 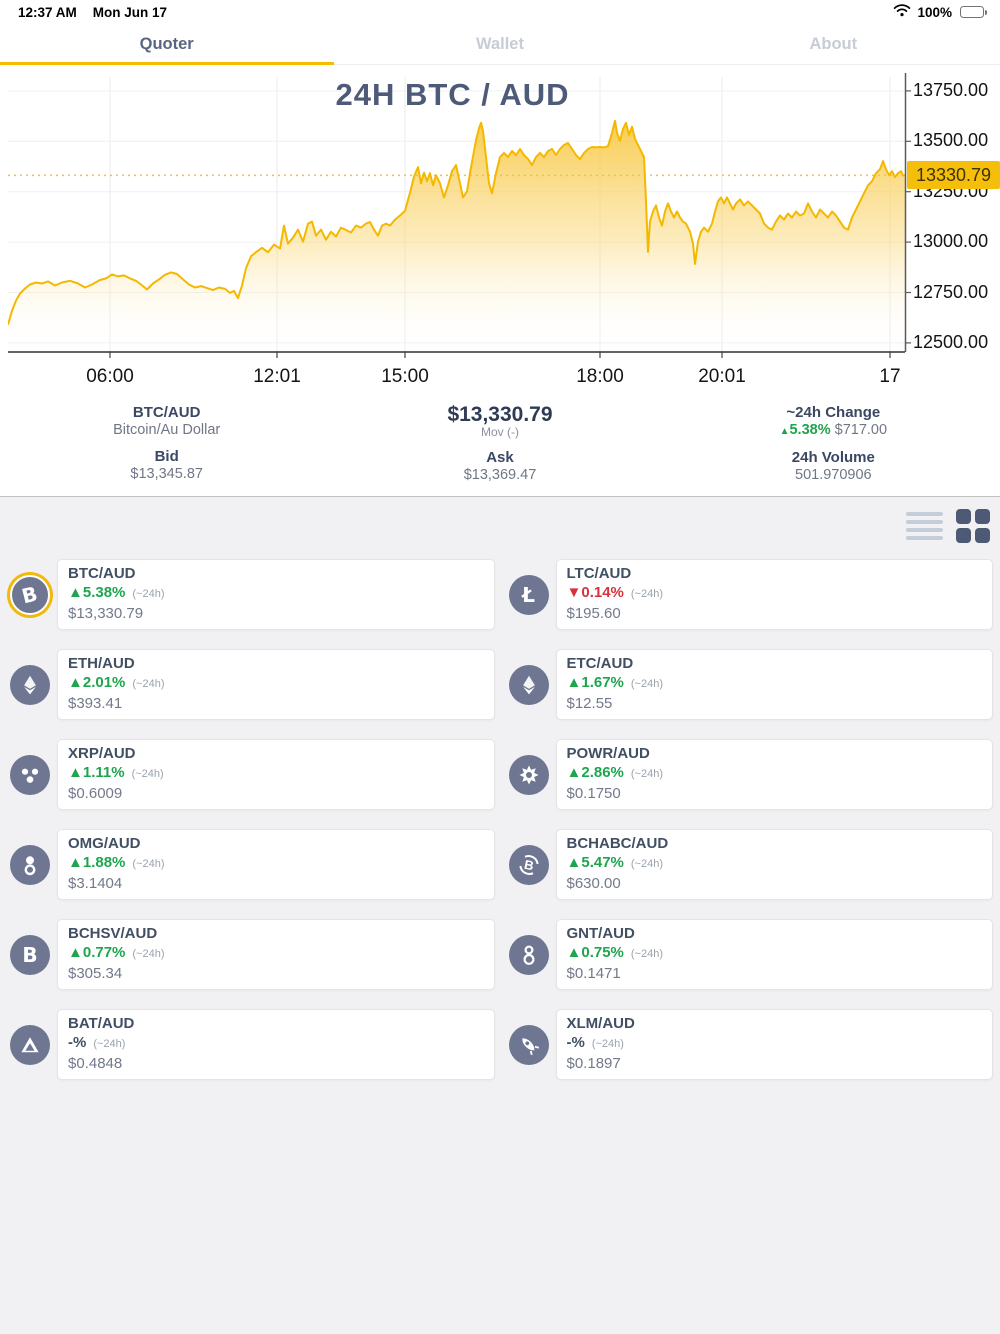 What do you see at coordinates (774, 774) in the screenshot?
I see `market-card-powr: POWR/AUD ▲2.86% (~24h) $0.1750` at bounding box center [774, 774].